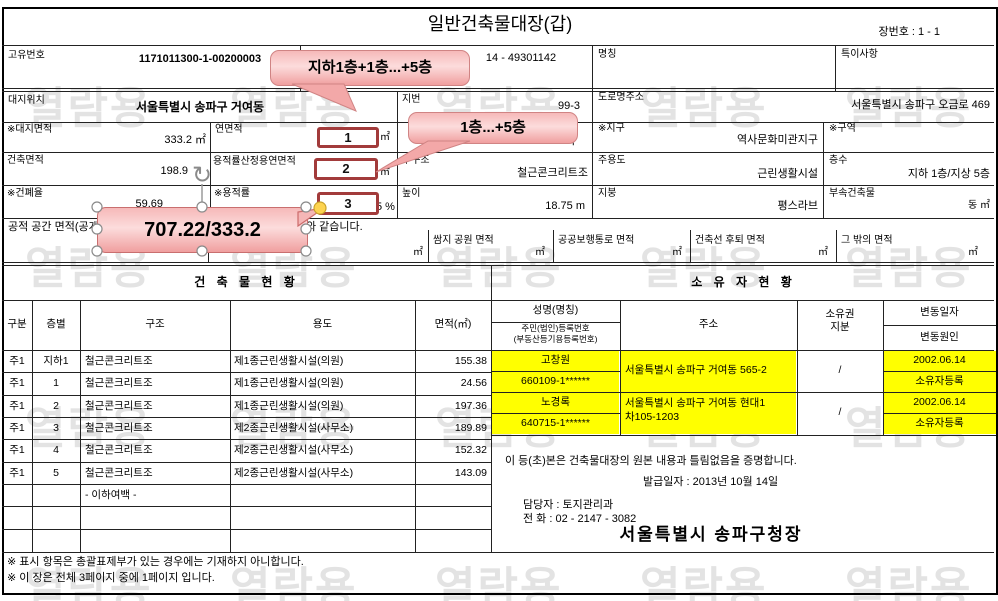 Image resolution: width=998 pixels, height=601 pixels. What do you see at coordinates (555, 310) in the screenshot?
I see `ot-header-name: 성명(명칭)` at bounding box center [555, 310].